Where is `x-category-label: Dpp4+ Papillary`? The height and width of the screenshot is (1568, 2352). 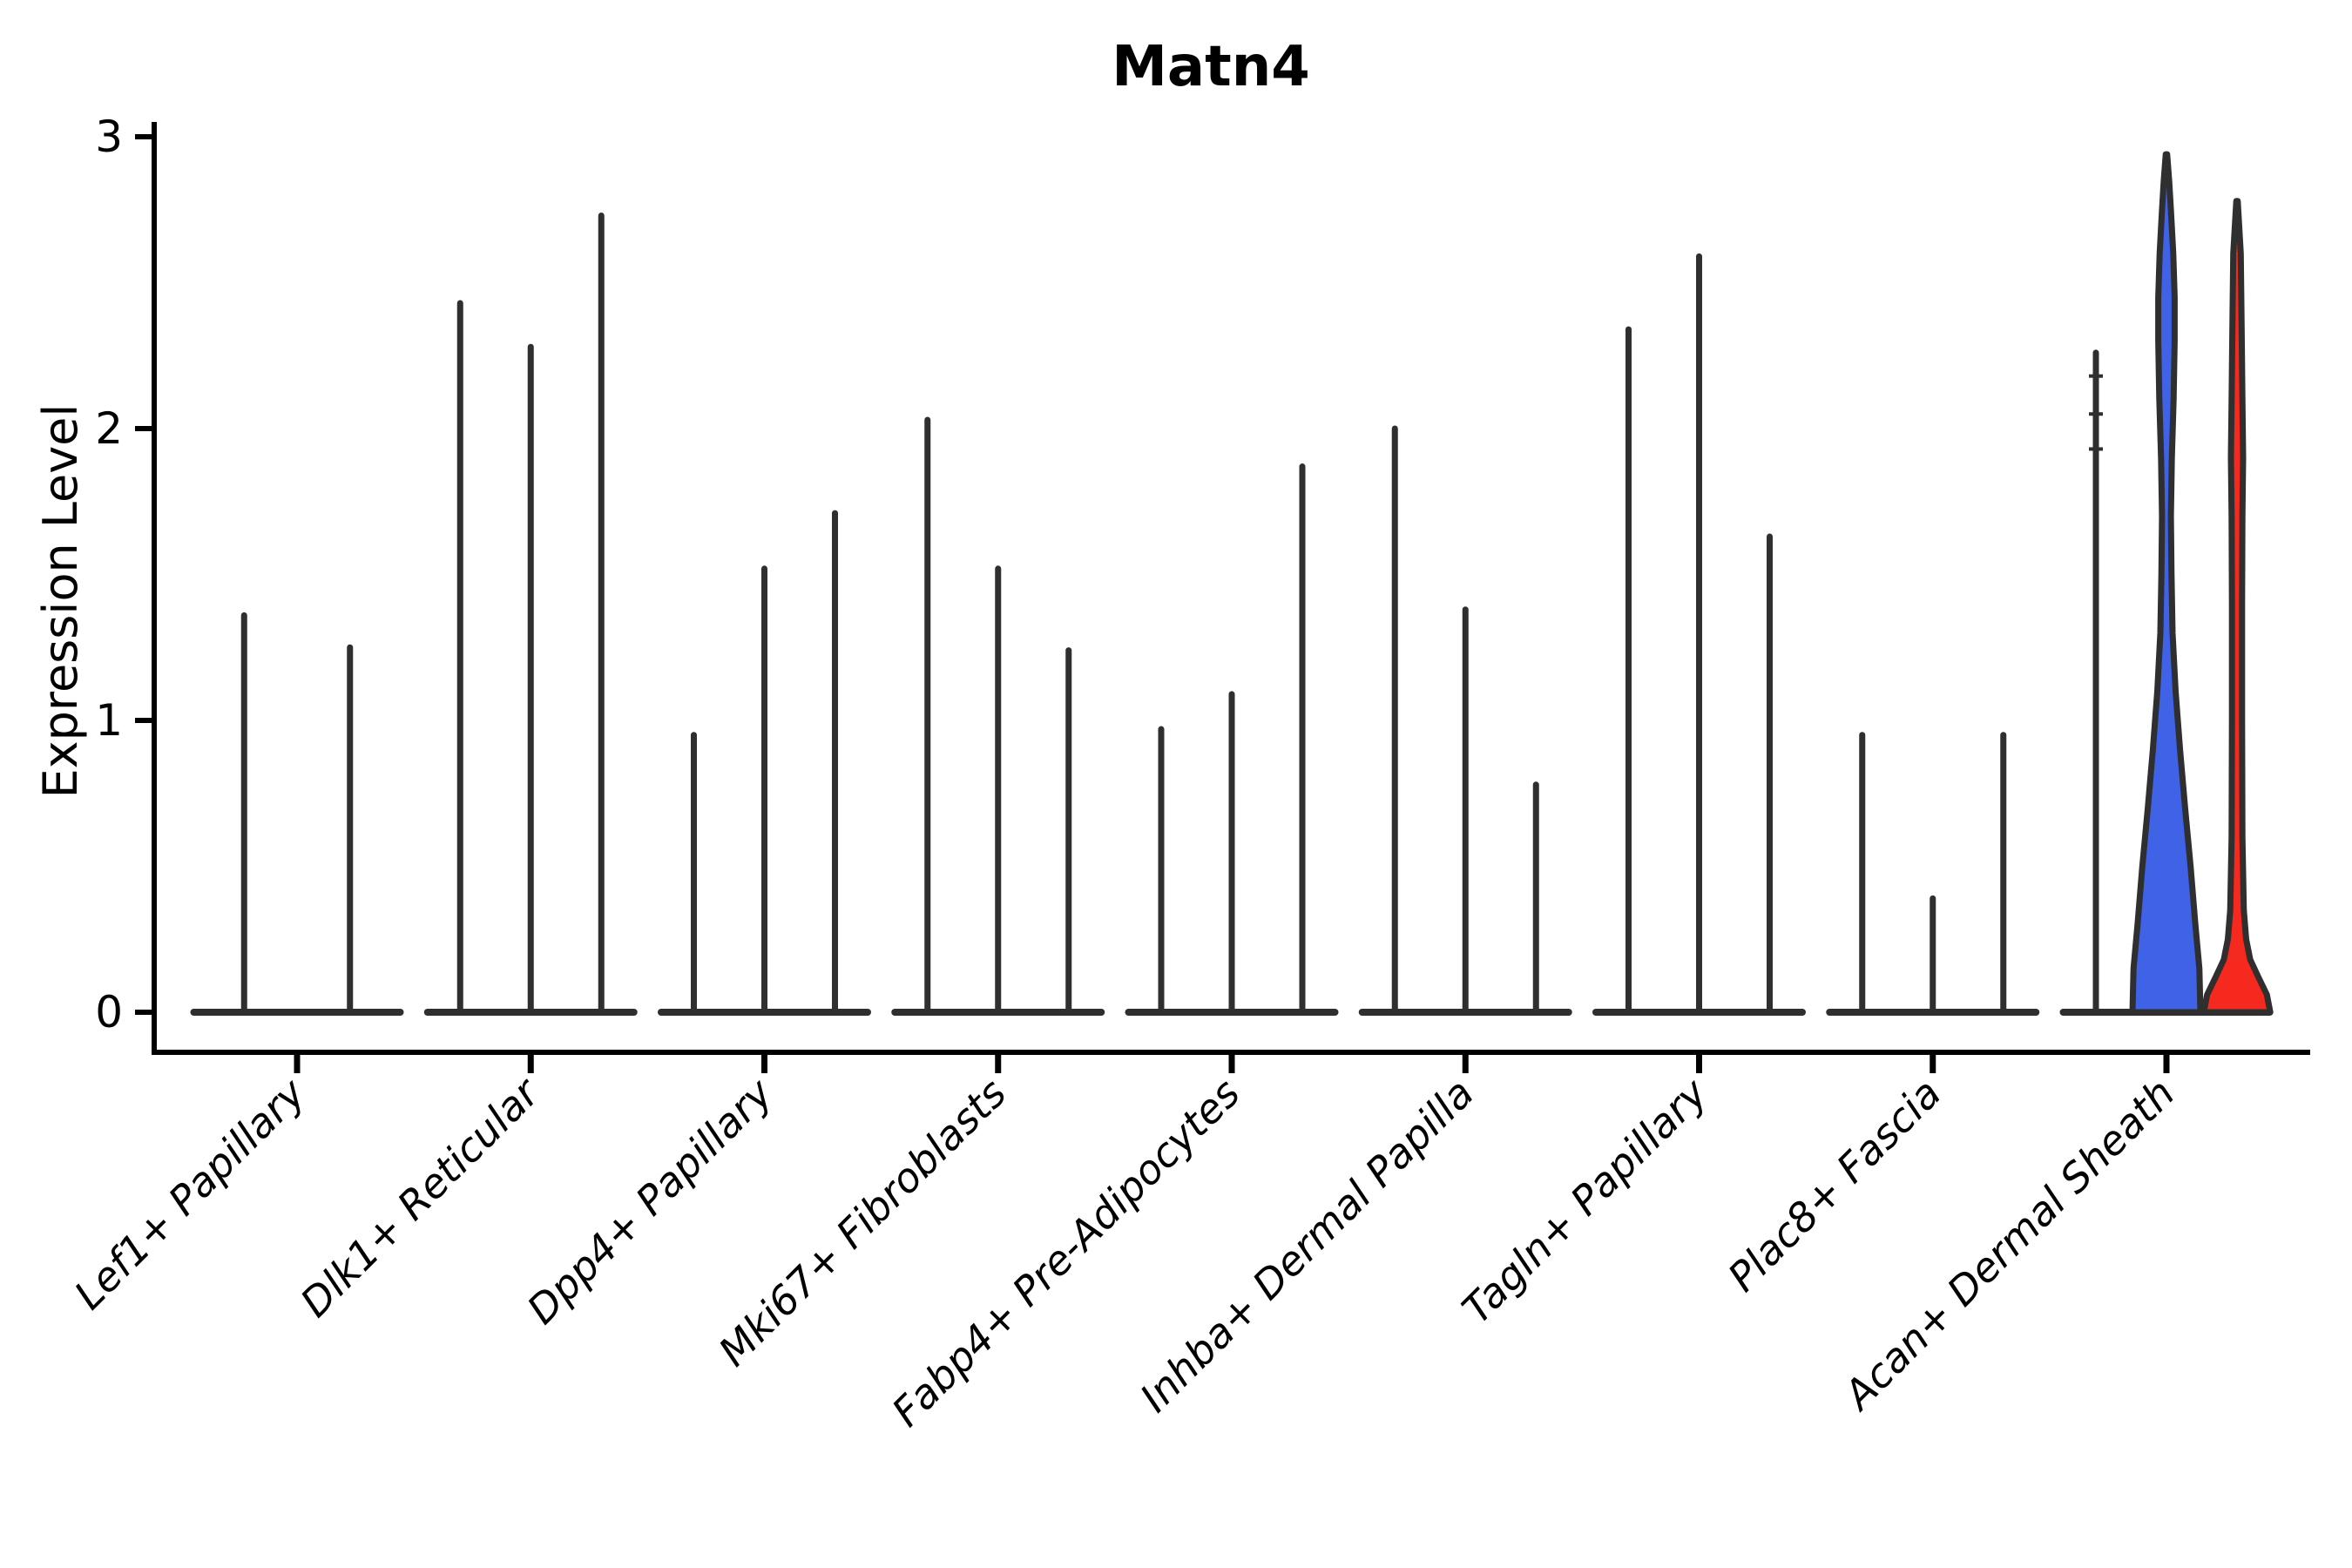 x-category-label: Dpp4+ Papillary is located at coordinates (650, 1201).